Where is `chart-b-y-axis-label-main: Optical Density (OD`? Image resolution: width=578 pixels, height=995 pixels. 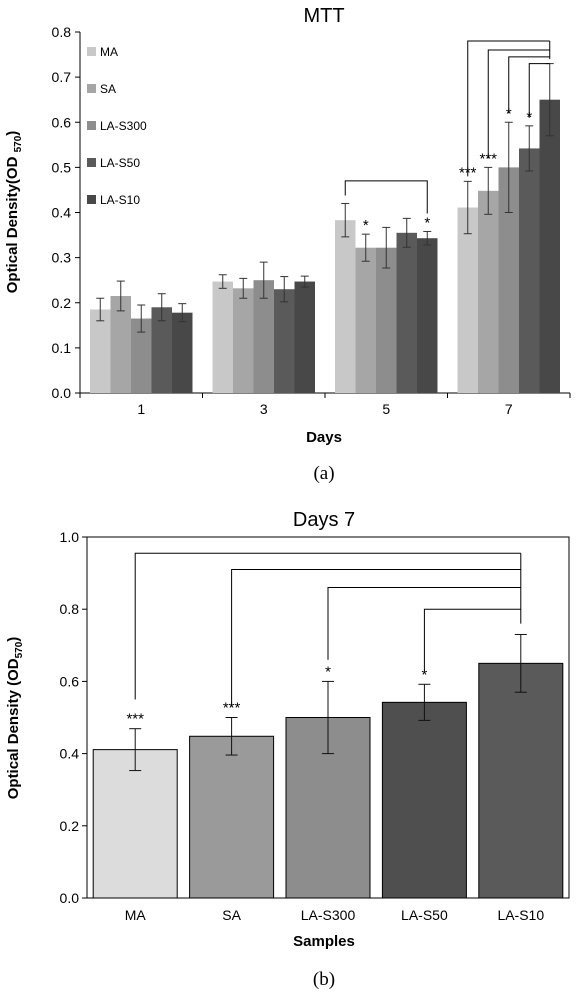
chart-b-y-axis-label-main: Optical Density (OD is located at coordinates (13, 728).